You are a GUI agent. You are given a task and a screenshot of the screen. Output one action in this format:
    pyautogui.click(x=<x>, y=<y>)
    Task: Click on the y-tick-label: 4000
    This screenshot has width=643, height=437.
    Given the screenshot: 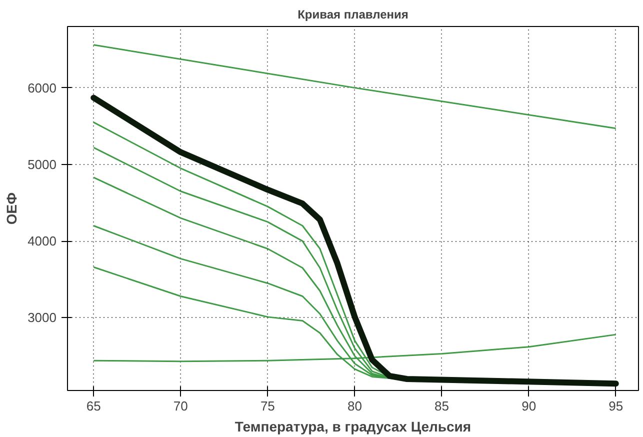 What is the action you would take?
    pyautogui.click(x=42, y=241)
    